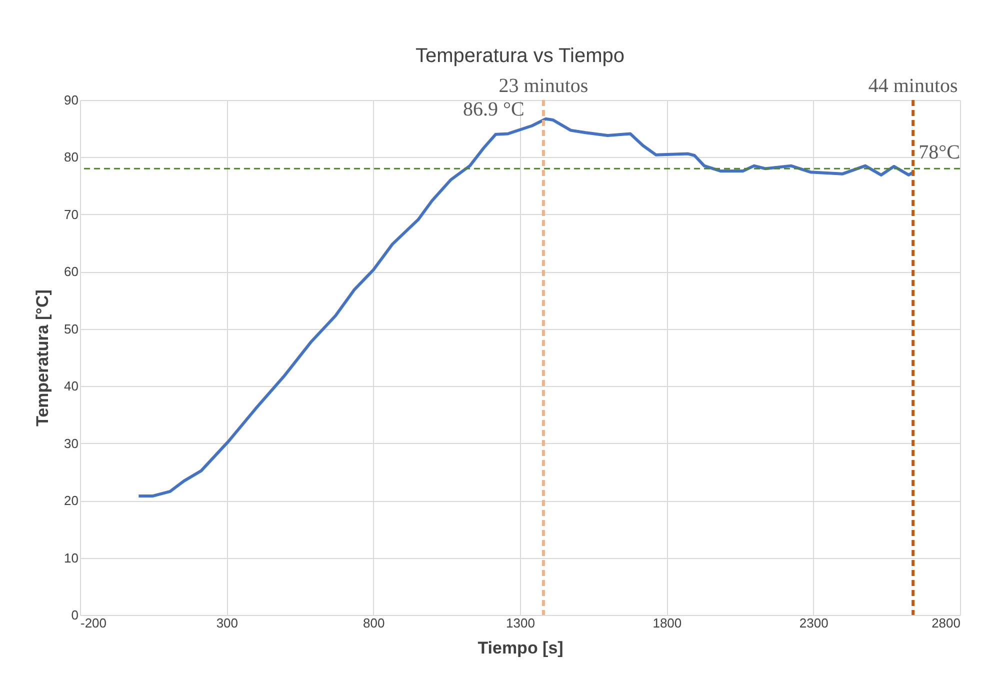 The height and width of the screenshot is (679, 995). What do you see at coordinates (42, 358) in the screenshot?
I see `y-axis-title: Temperatura [°C]` at bounding box center [42, 358].